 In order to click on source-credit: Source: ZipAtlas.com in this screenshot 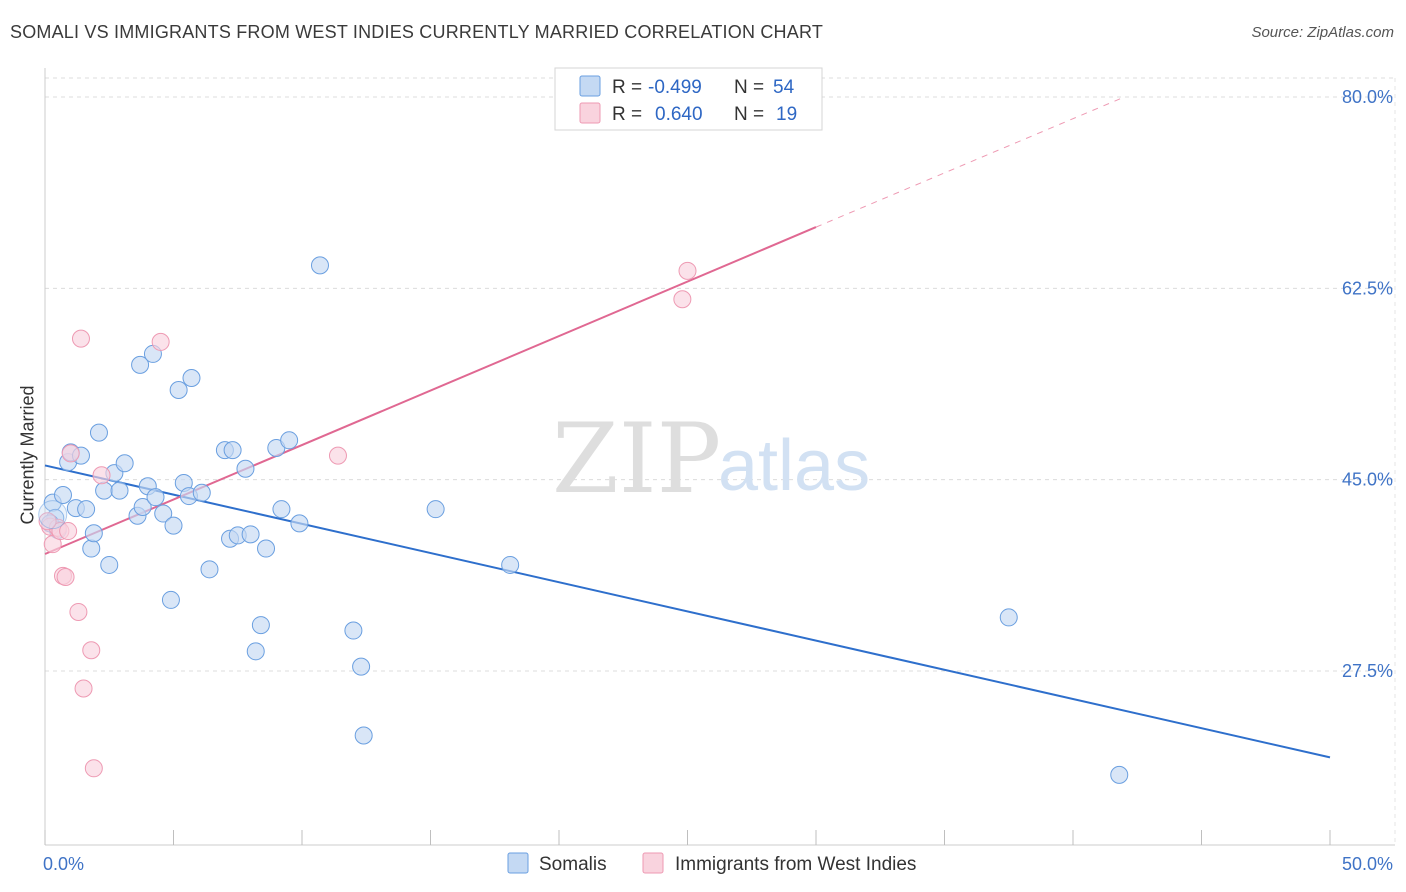, I will do `click(1322, 32)`.